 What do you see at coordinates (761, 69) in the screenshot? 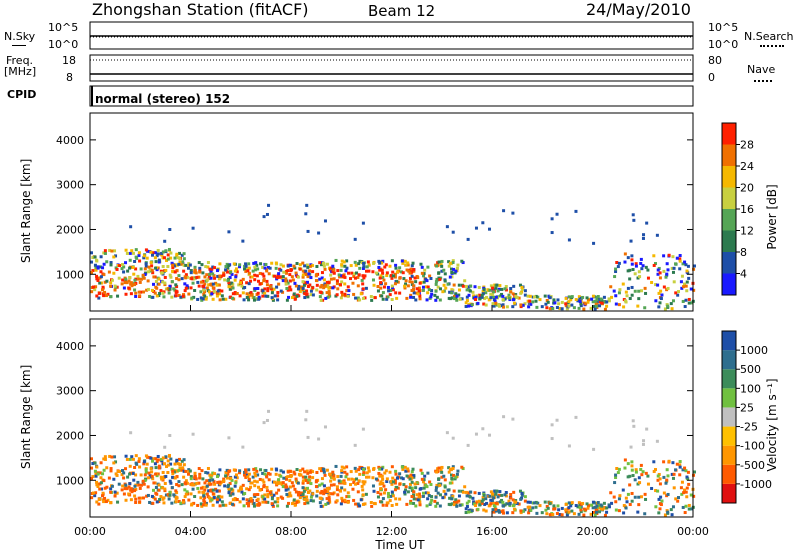
I see `nave-label: Nave` at bounding box center [761, 69].